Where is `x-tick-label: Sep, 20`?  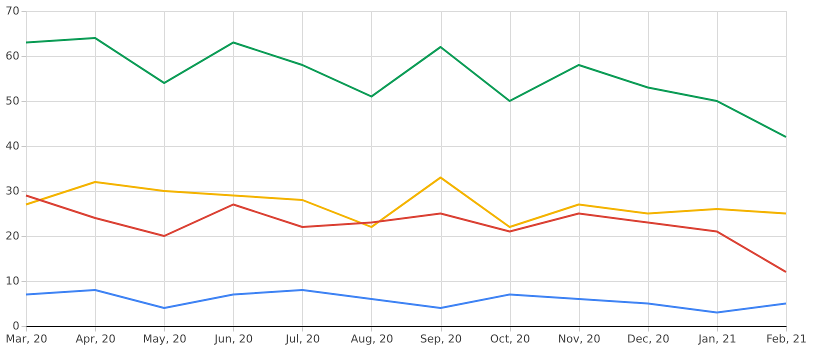 x-tick-label: Sep, 20 is located at coordinates (441, 339).